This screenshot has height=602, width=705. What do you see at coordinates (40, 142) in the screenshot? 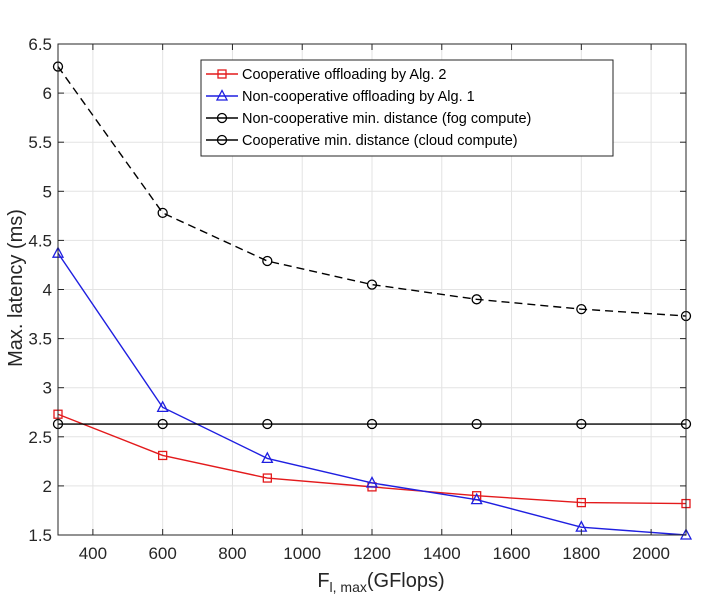
I see `y-tick-label: 5.5` at bounding box center [40, 142].